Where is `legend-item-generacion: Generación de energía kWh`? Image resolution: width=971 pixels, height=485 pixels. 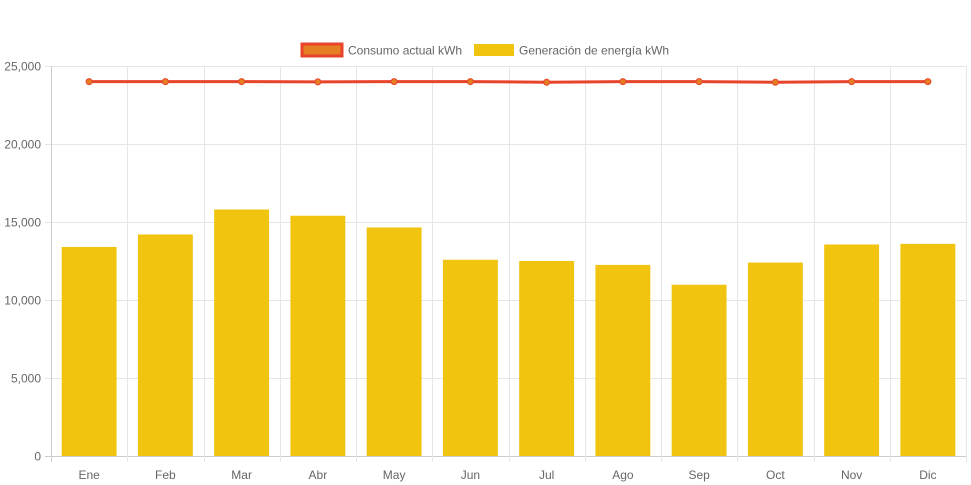 legend-item-generacion: Generación de energía kWh is located at coordinates (571, 51).